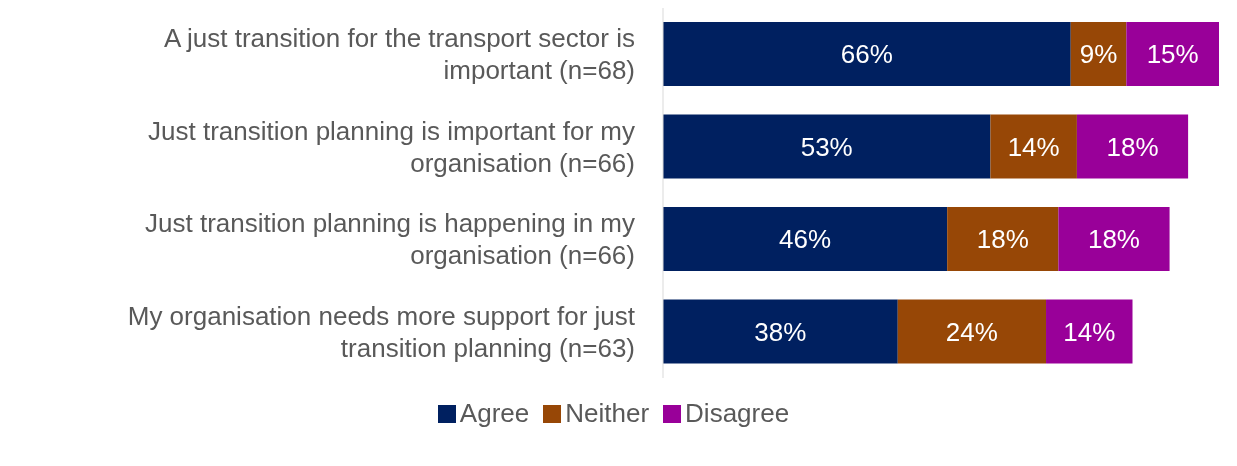 The width and height of the screenshot is (1237, 466). What do you see at coordinates (391, 146) in the screenshot?
I see `y-tick-label: Just transition planning is important for my organisation (n=66)` at bounding box center [391, 146].